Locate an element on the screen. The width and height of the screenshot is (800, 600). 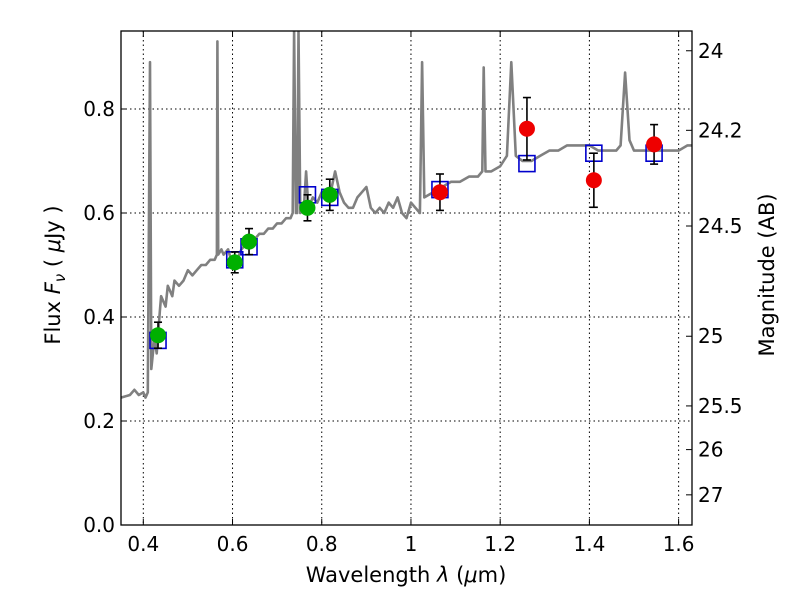
x-tick-label: 0.4 is located at coordinates (143, 544).